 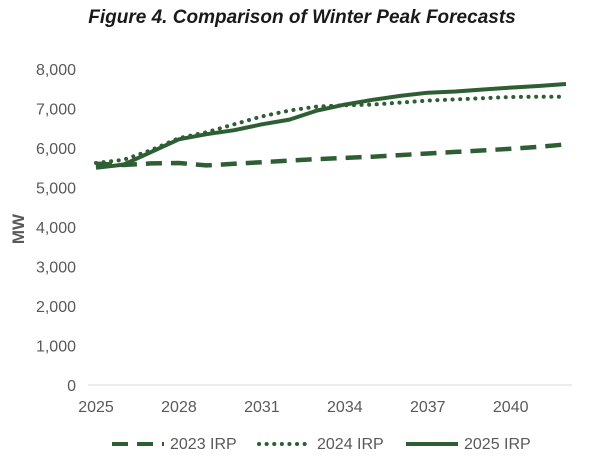 I want to click on x-tick-label: 2037, so click(x=428, y=407).